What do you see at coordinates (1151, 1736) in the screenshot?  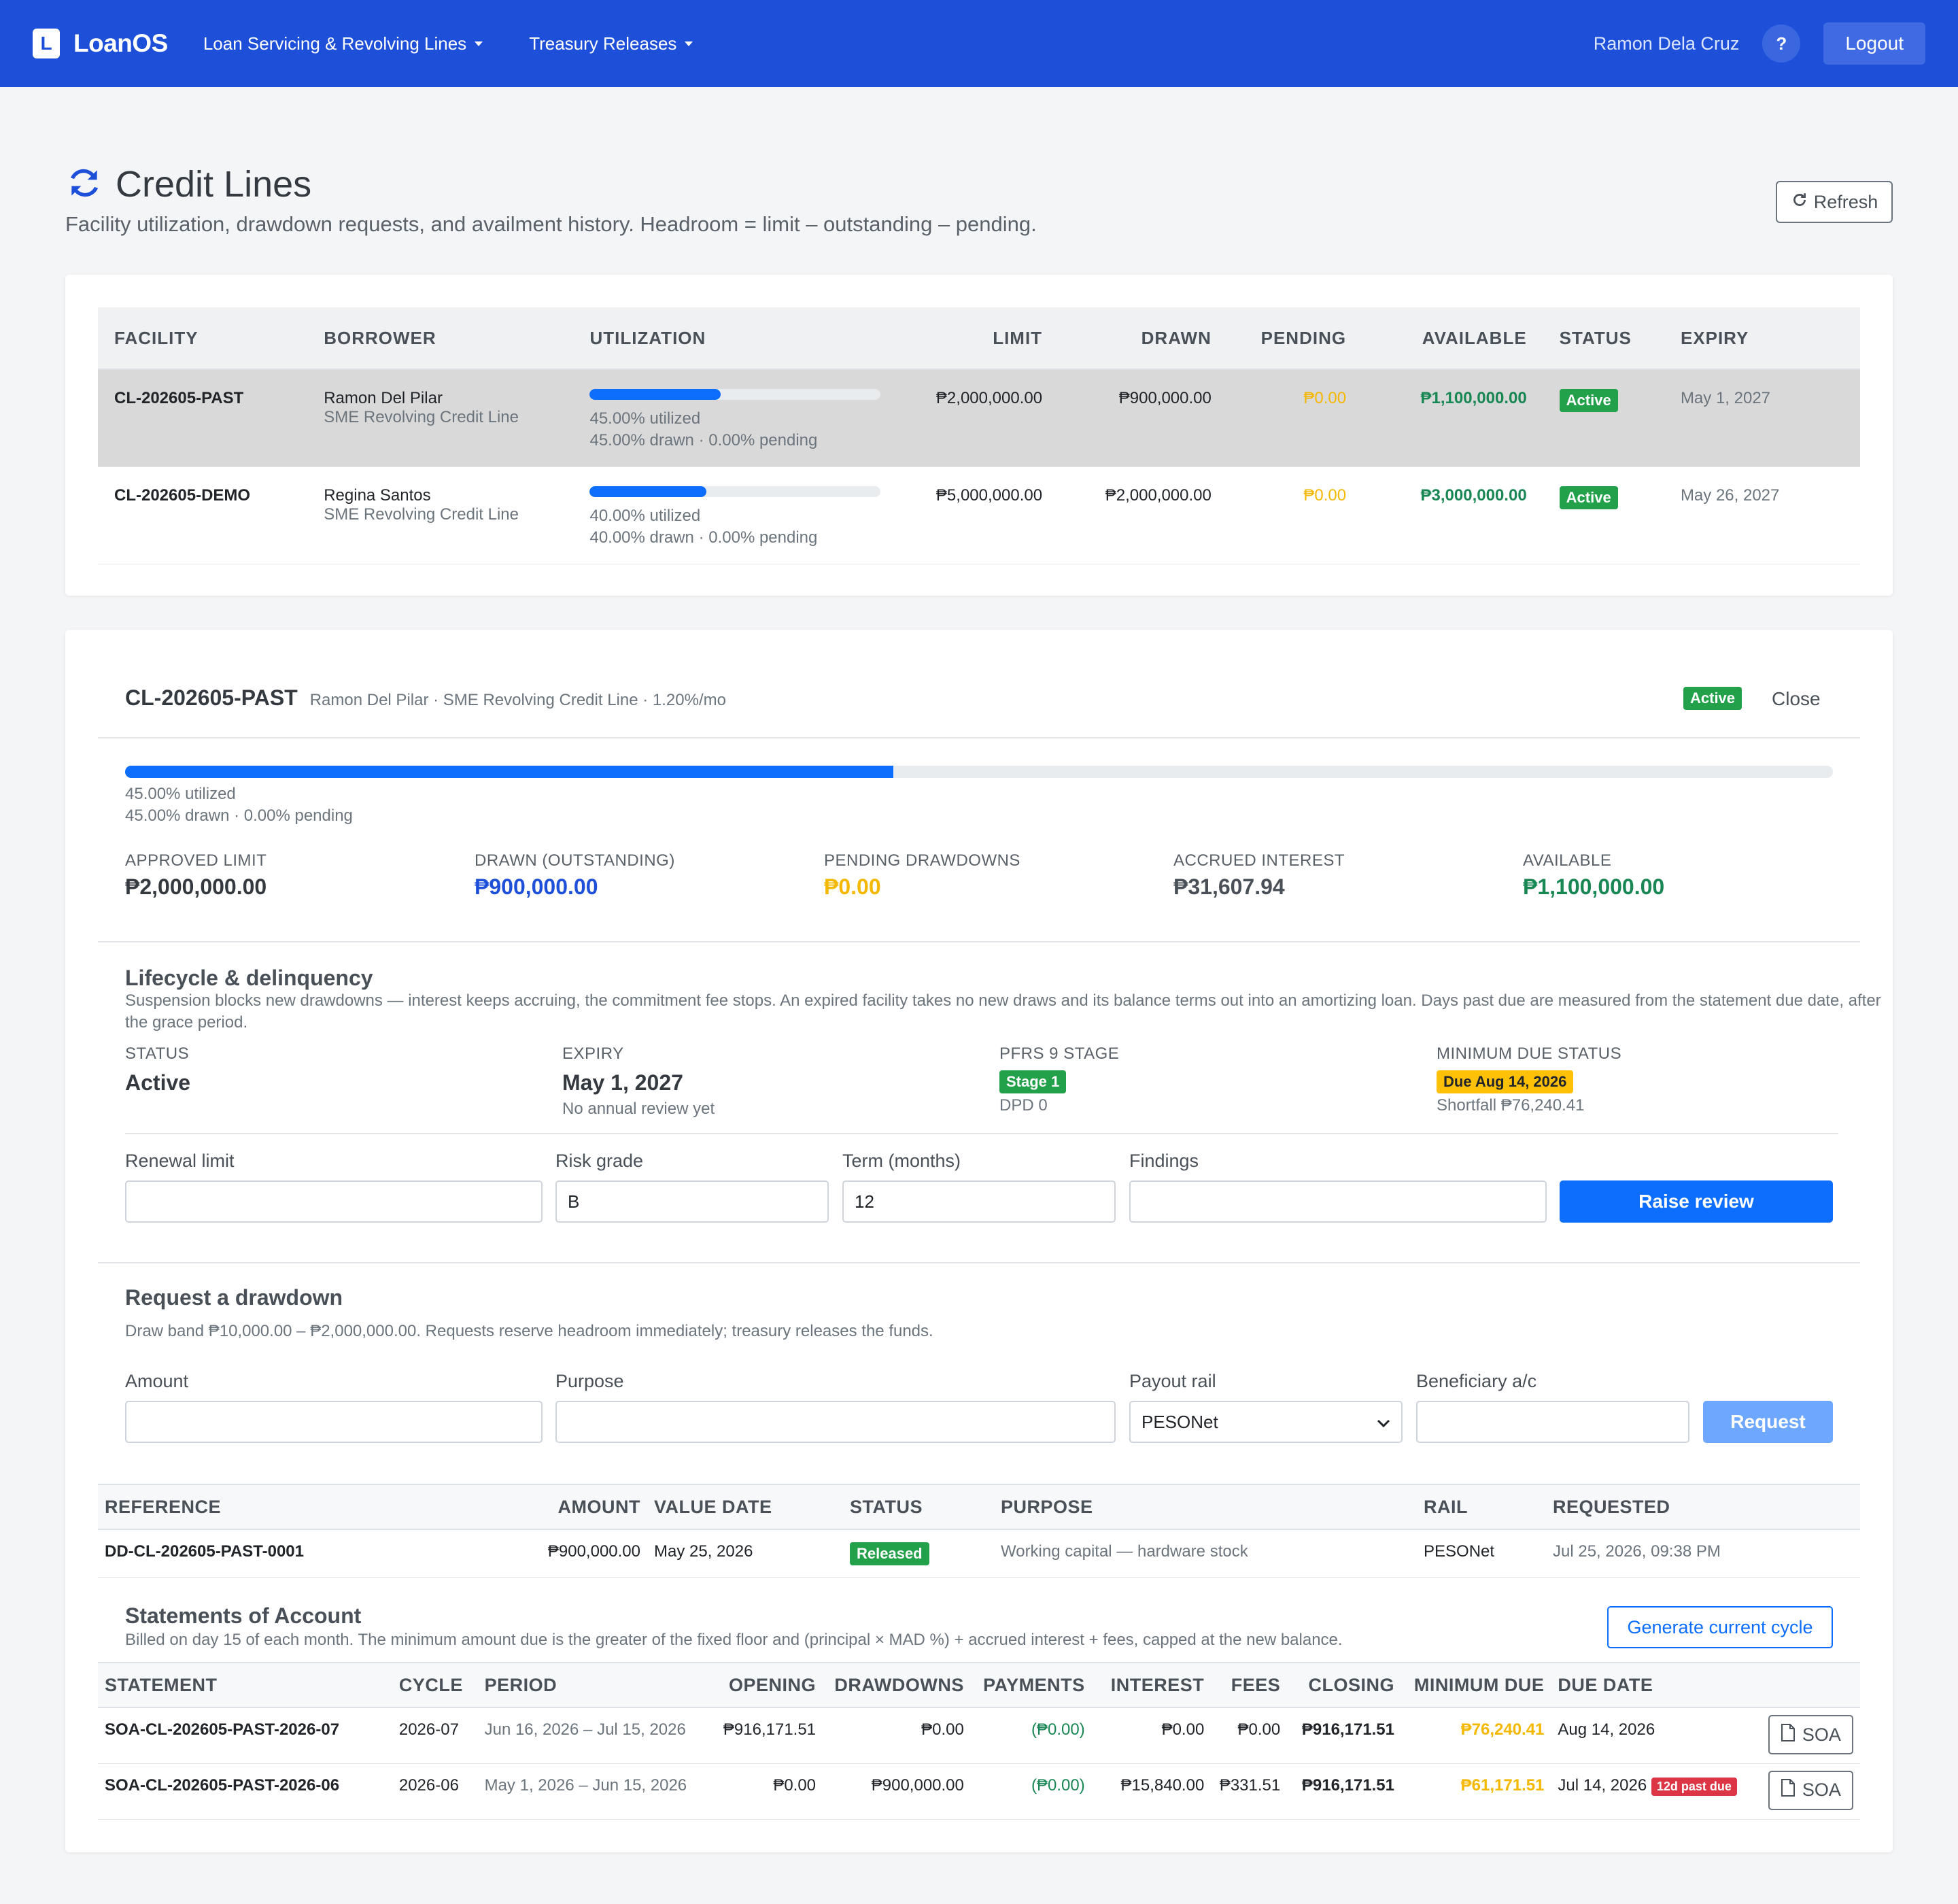 I see `statement-interest: ₱0.00` at bounding box center [1151, 1736].